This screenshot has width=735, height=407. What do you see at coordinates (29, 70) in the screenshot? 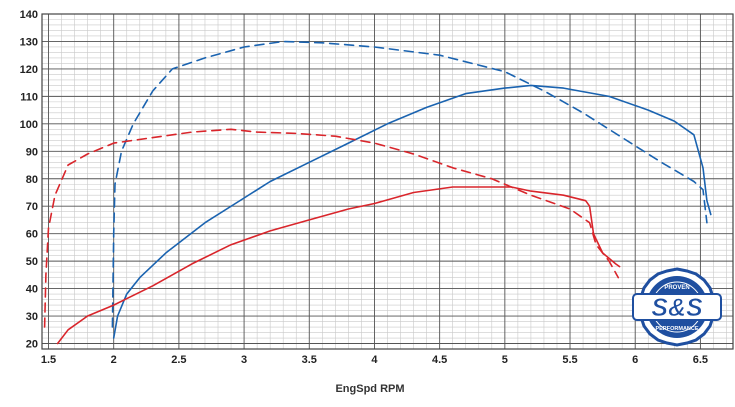
I see `y-tick-label: 120` at bounding box center [29, 70].